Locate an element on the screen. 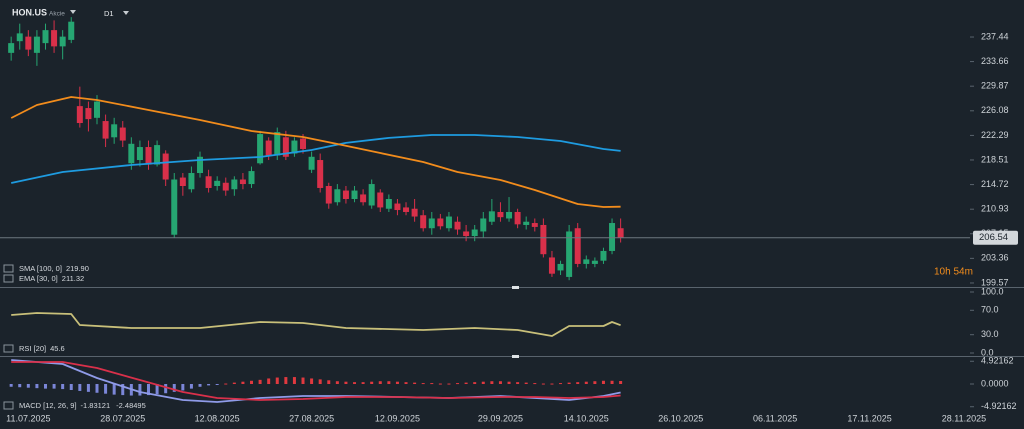 The image size is (1024, 429). y-tick-label: 237.44 is located at coordinates (995, 36).